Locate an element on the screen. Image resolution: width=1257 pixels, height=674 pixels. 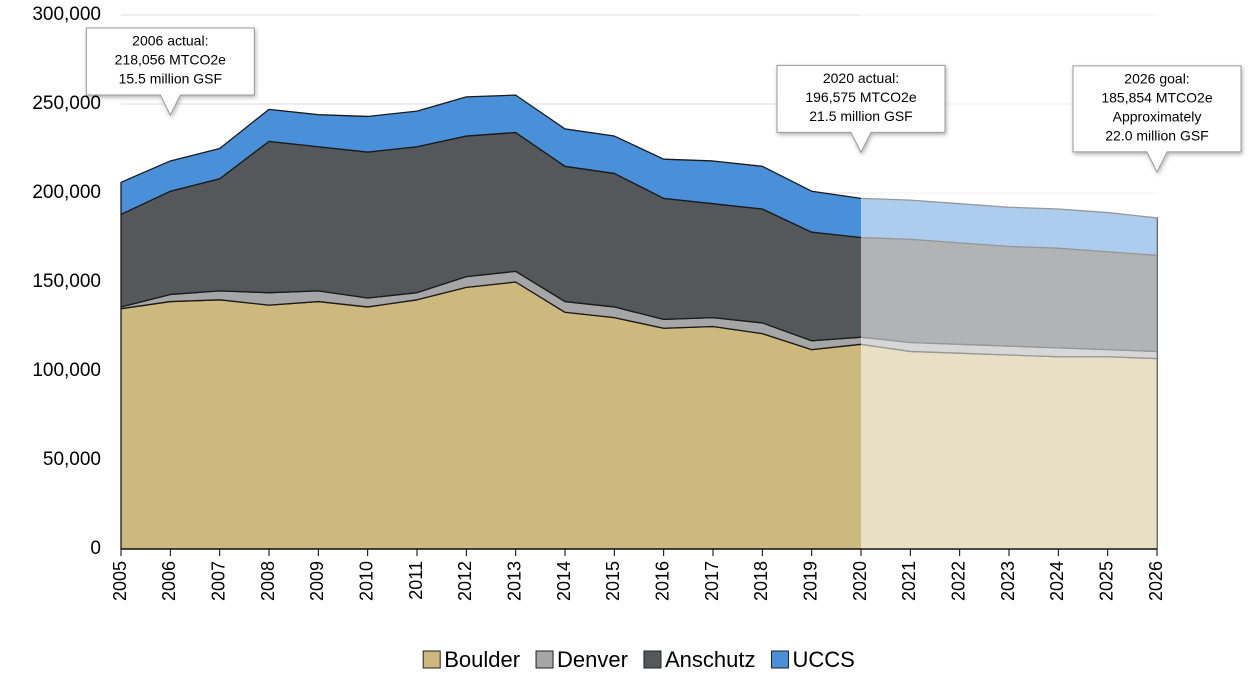
annotation-text: 15.5 million GSF is located at coordinates (170, 79).